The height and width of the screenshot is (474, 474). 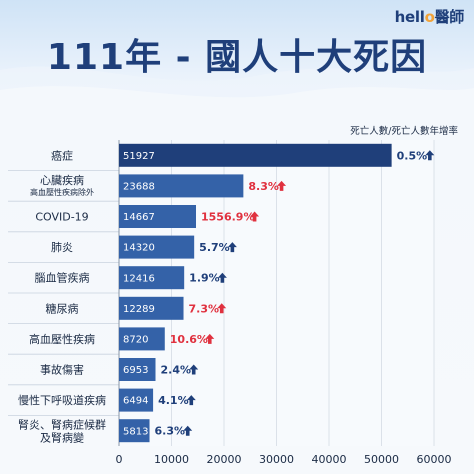 I want to click on category-label: 腎炎、腎病症候群, so click(x=62, y=425).